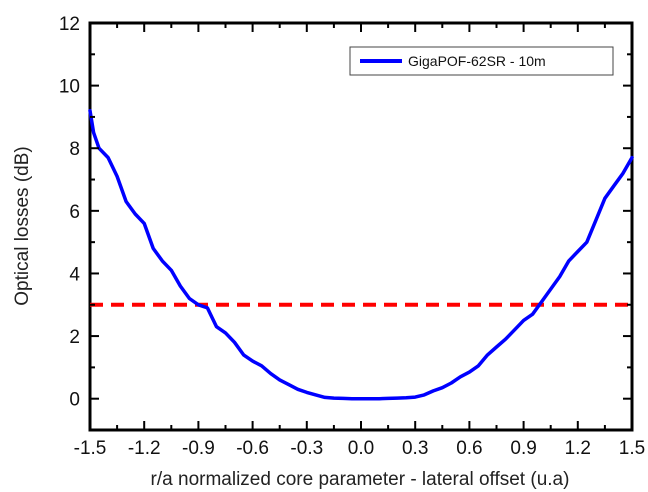  What do you see at coordinates (69, 87) in the screenshot?
I see `y-tick-label: 10` at bounding box center [69, 87].